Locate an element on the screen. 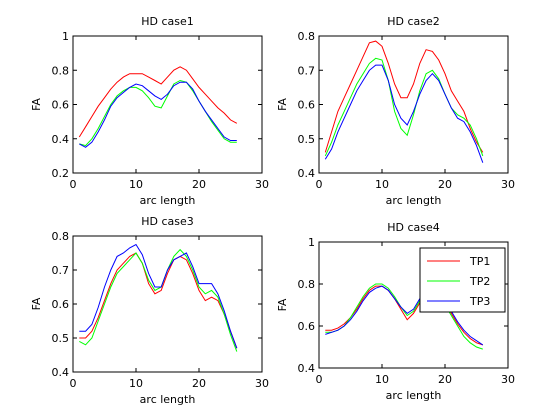 Image resolution: width=560 pixels, height=420 pixels. legend: TP1 TP2 TP3 is located at coordinates (462, 280).